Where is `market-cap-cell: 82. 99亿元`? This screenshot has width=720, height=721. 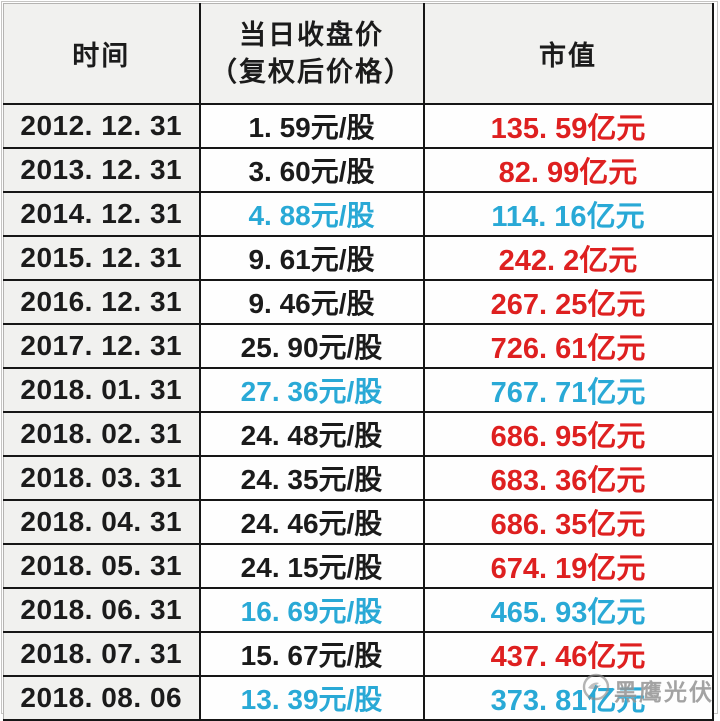 market-cap-cell: 82. 99亿元 is located at coordinates (568, 170).